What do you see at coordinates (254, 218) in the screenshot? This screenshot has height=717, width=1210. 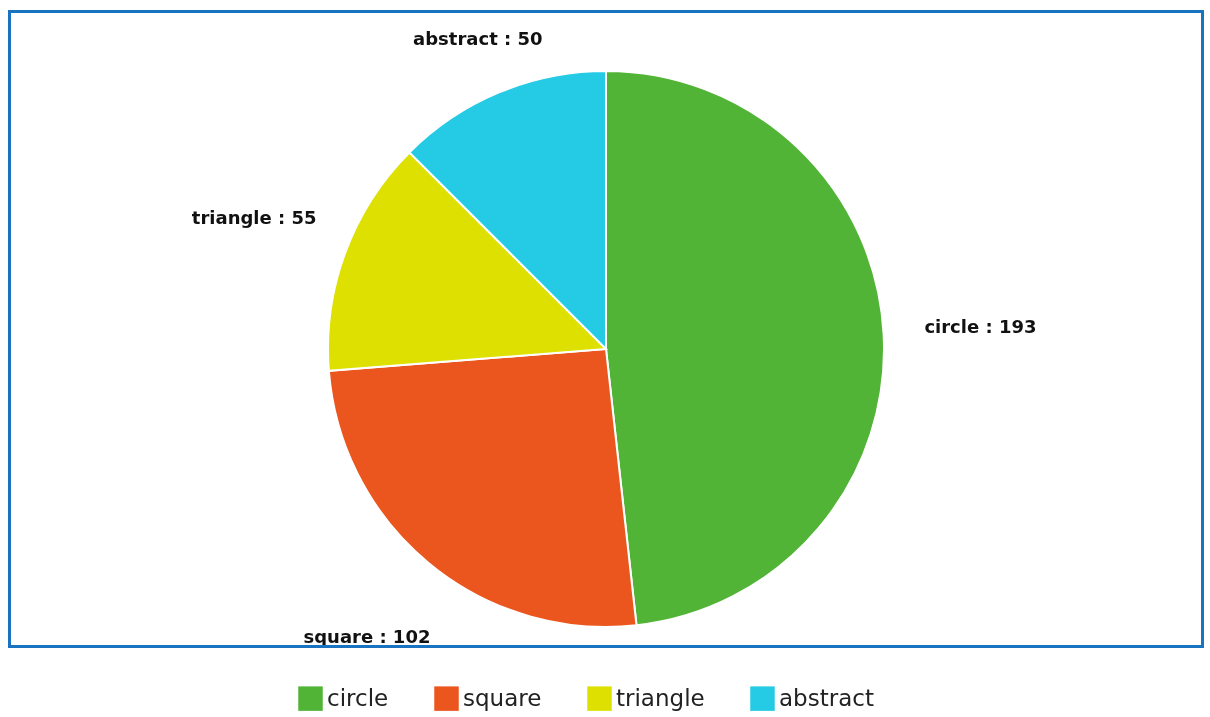 I see `data-label: triangle : 55` at bounding box center [254, 218].